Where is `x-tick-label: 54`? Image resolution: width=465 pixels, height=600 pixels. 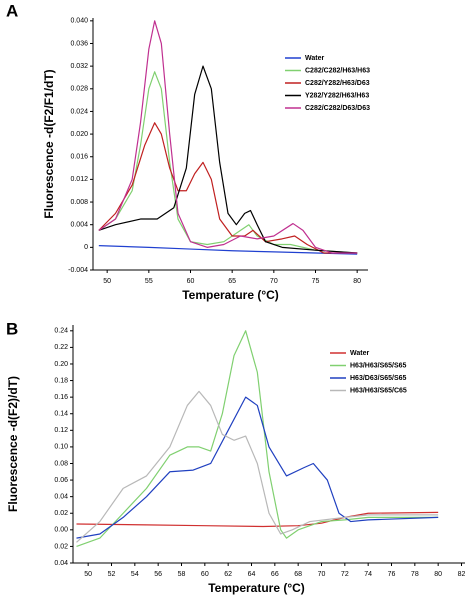
x-tick-label: 54 is located at coordinates (135, 574).